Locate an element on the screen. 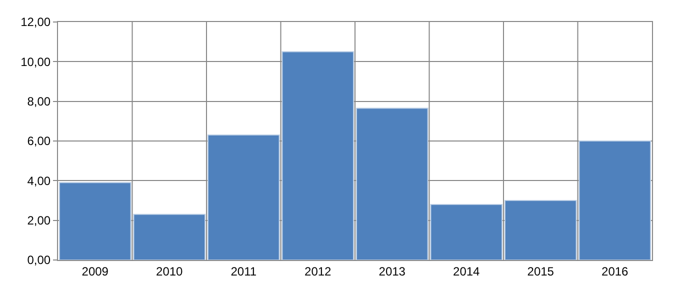  y-tick-label: 10,00 is located at coordinates (35, 61).